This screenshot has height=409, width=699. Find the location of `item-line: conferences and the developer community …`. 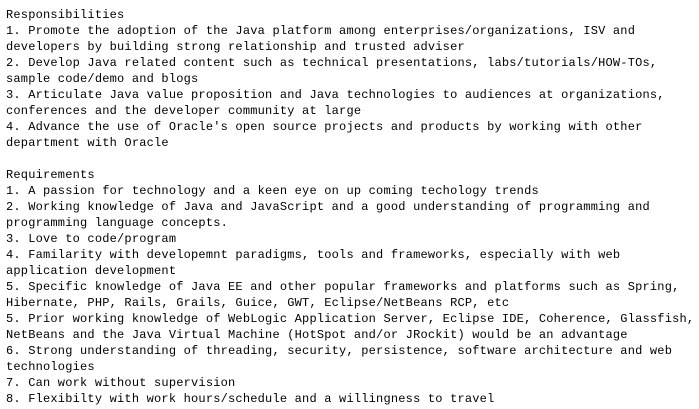

item-line: conferences and the developer community … is located at coordinates (184, 111).